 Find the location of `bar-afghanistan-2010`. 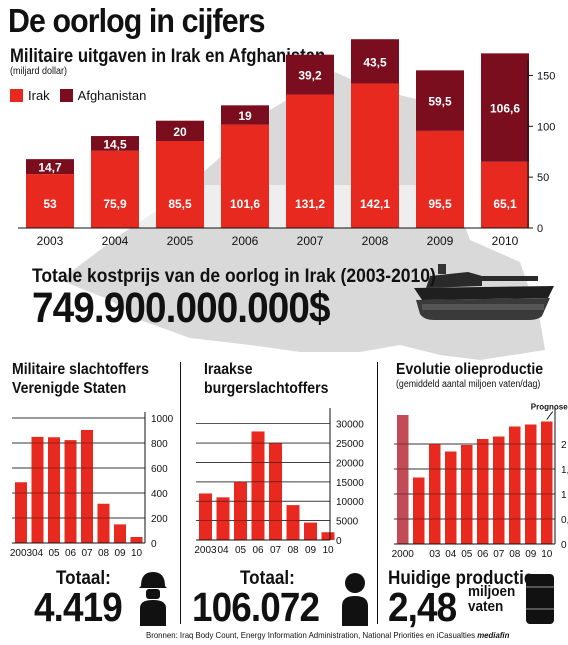

bar-afghanistan-2010 is located at coordinates (505, 107).